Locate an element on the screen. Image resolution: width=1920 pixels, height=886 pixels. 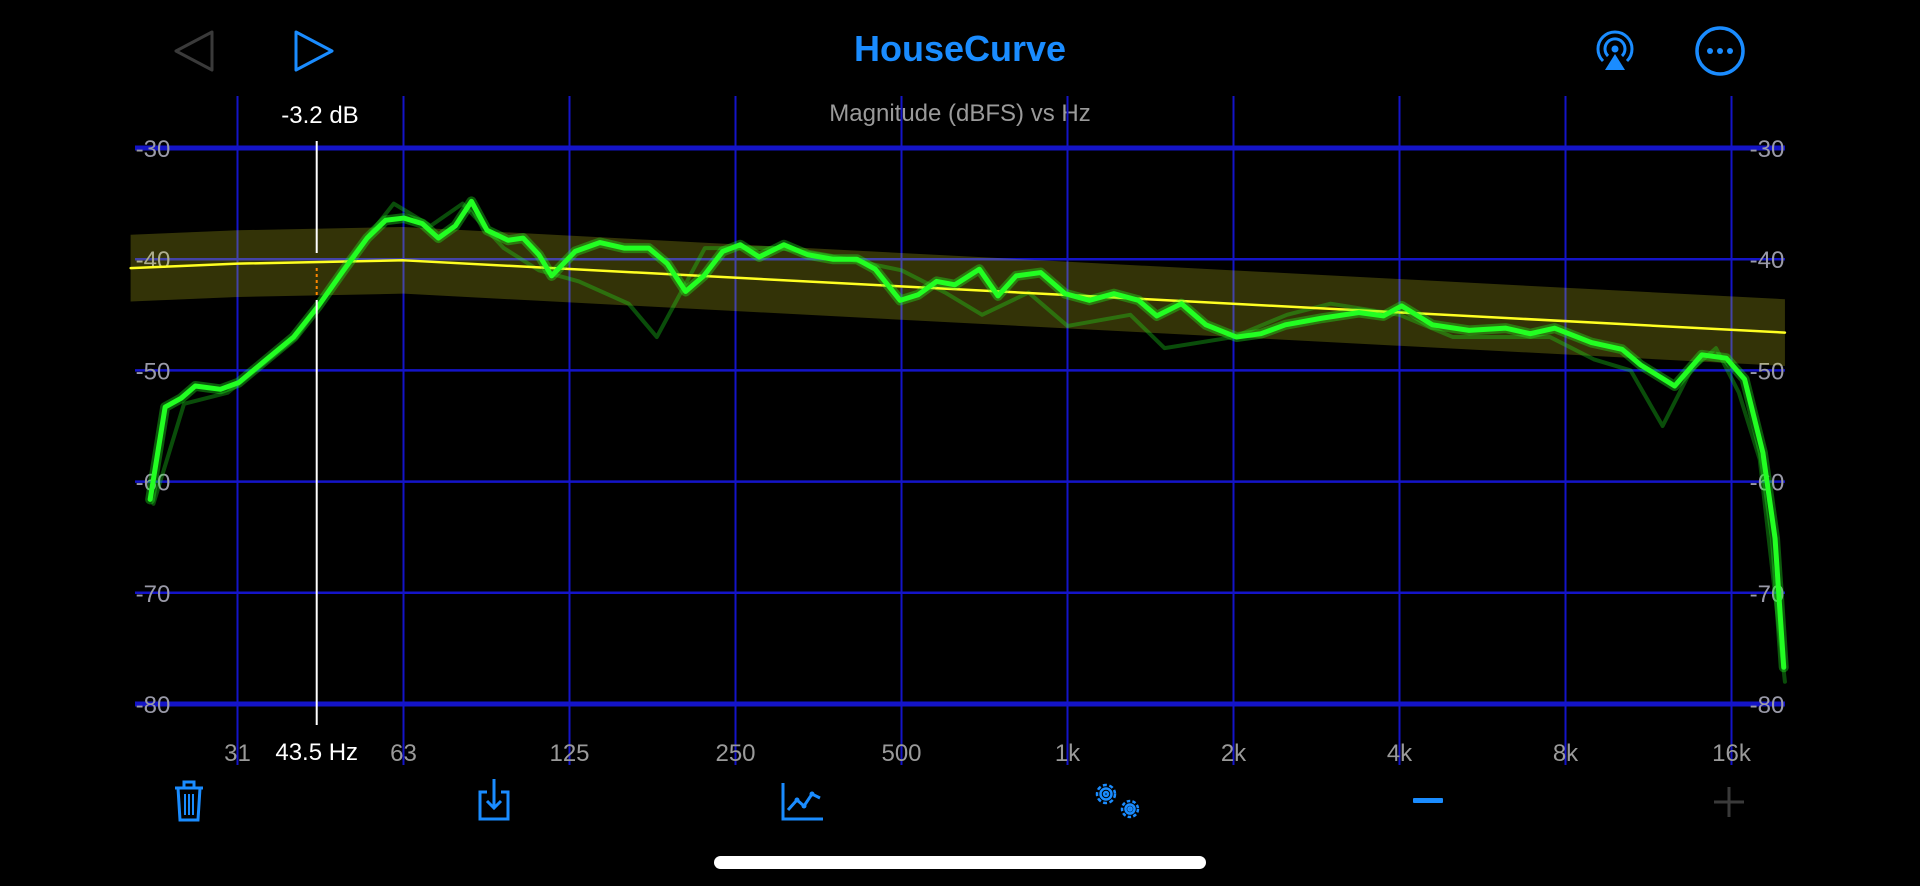
download-box-icon is located at coordinates (494, 800).